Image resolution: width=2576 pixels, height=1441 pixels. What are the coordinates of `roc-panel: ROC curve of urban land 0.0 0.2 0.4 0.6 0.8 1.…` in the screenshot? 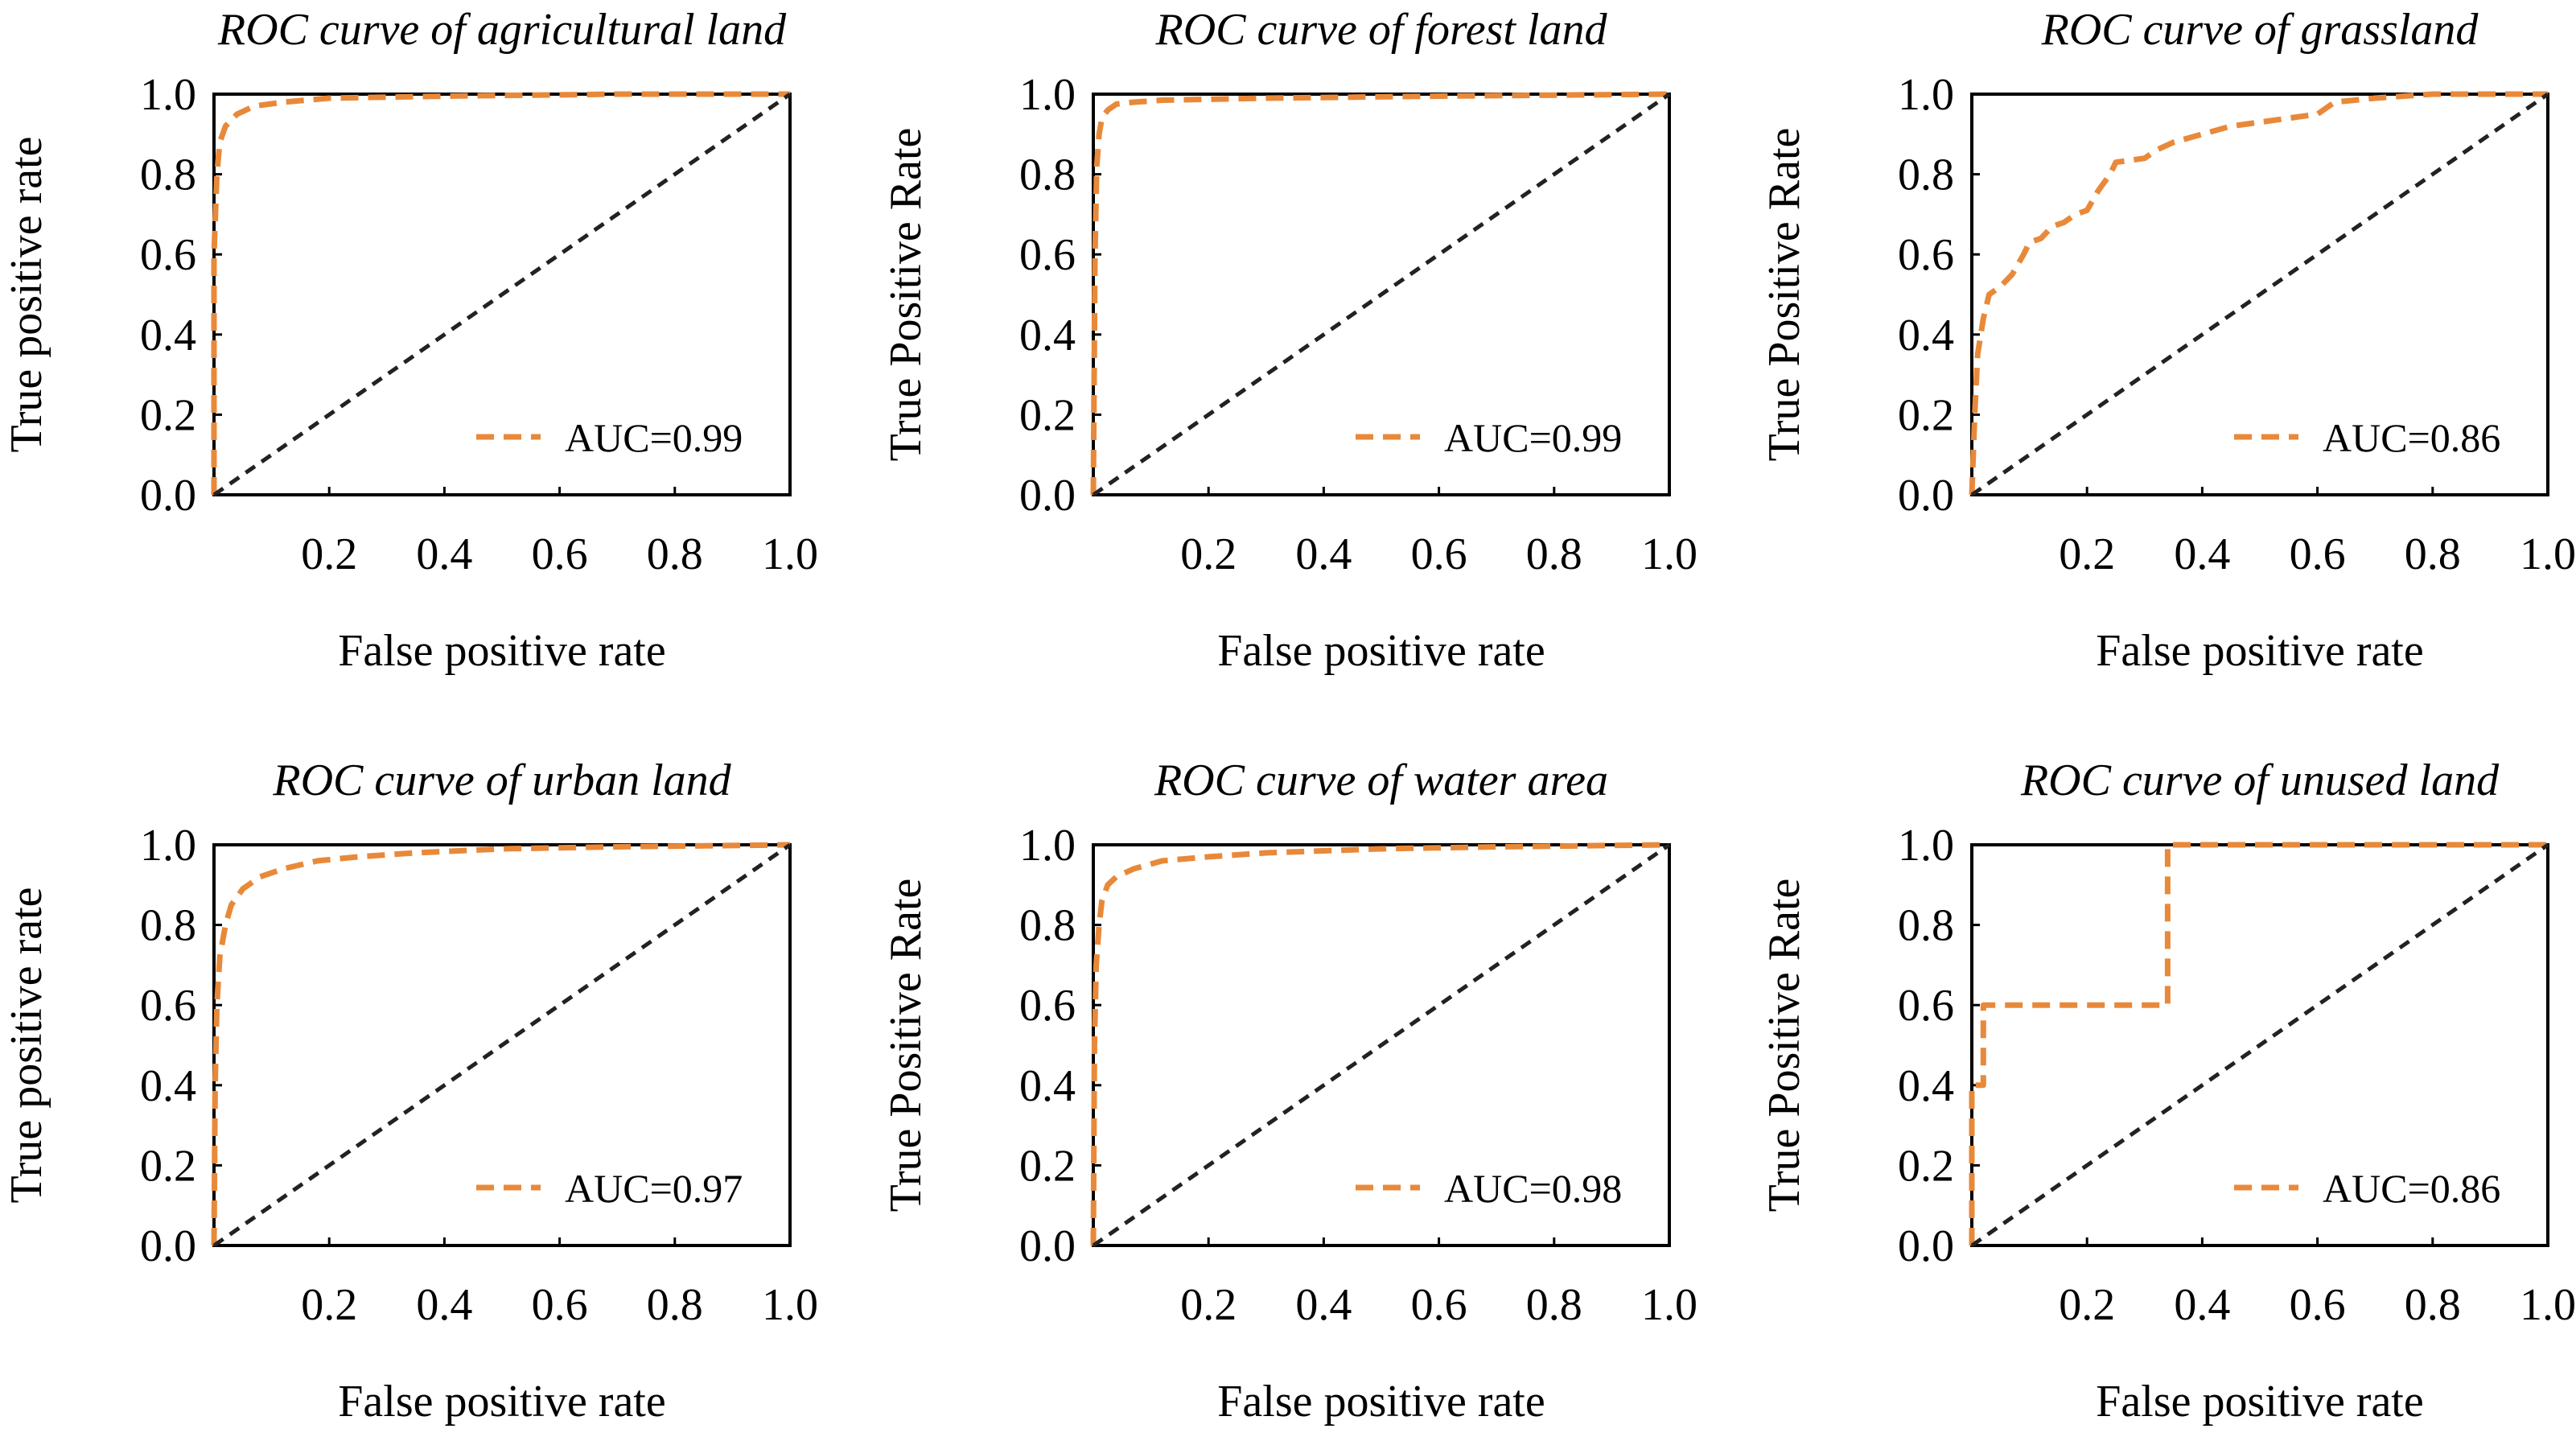 It's located at (410, 1091).